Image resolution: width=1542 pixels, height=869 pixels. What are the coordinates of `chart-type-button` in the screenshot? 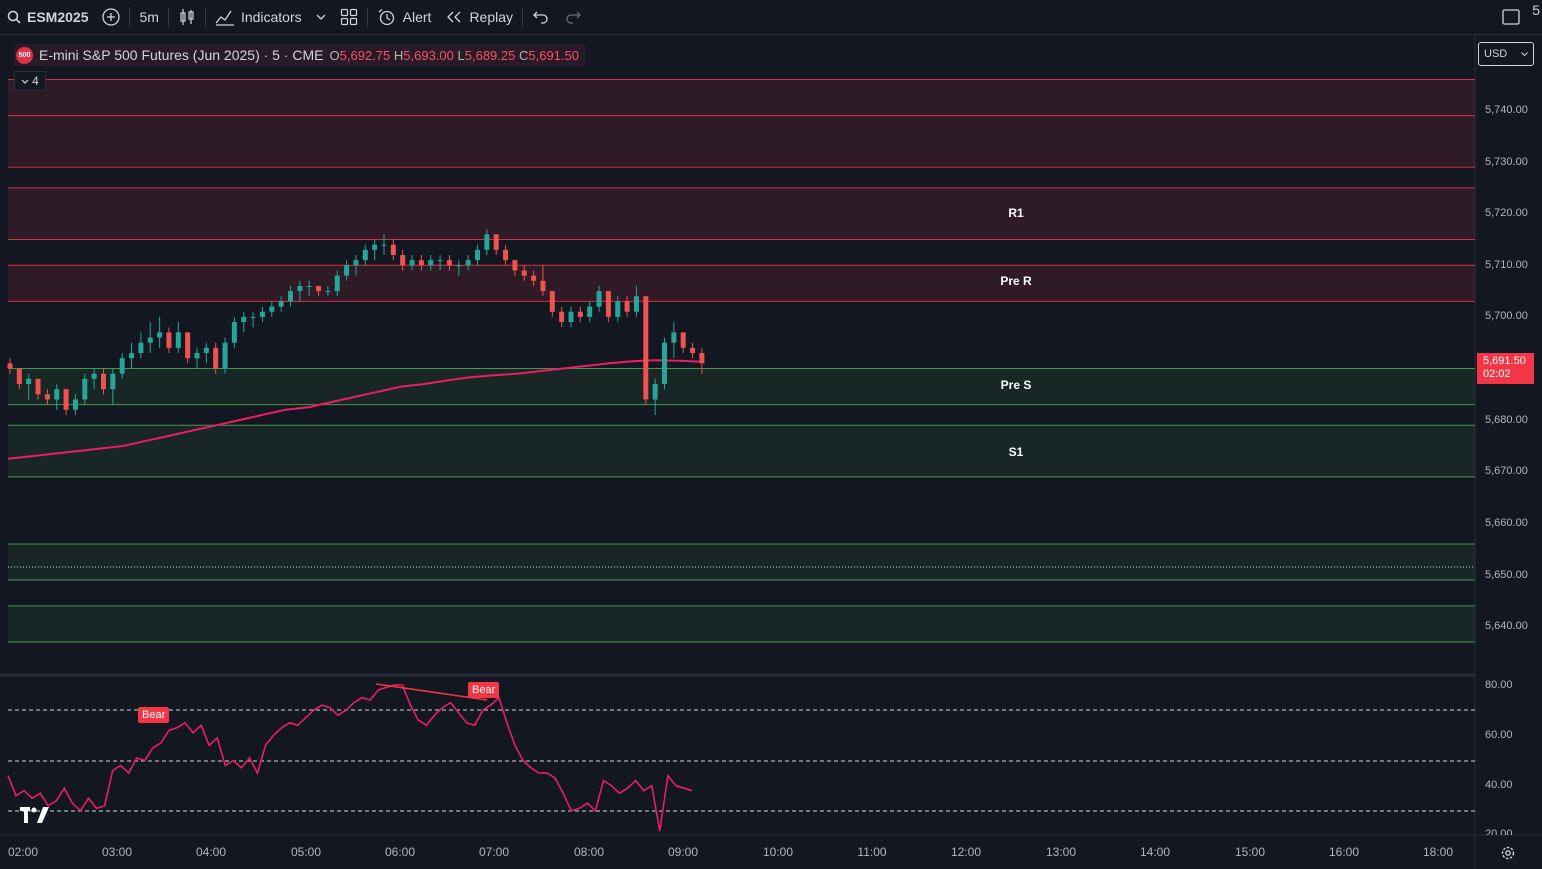 It's located at (187, 17).